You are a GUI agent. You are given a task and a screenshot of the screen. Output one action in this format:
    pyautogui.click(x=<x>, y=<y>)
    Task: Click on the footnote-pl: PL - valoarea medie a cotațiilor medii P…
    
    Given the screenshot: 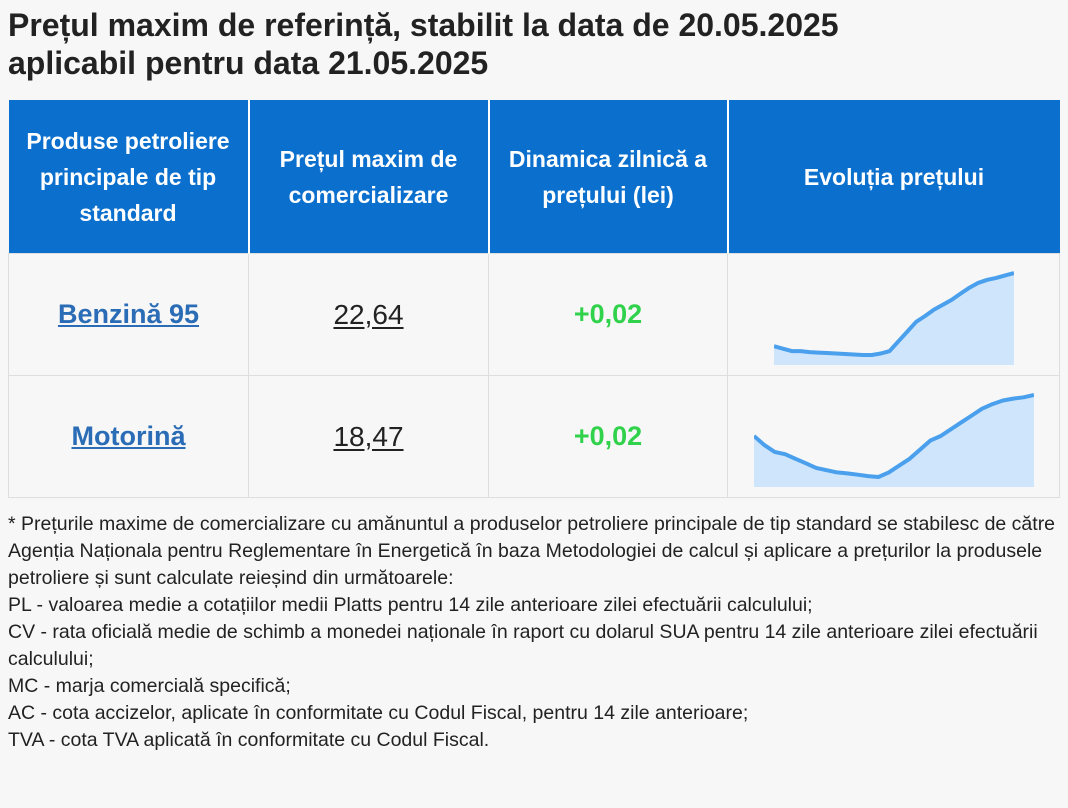 What is the action you would take?
    pyautogui.click(x=410, y=605)
    